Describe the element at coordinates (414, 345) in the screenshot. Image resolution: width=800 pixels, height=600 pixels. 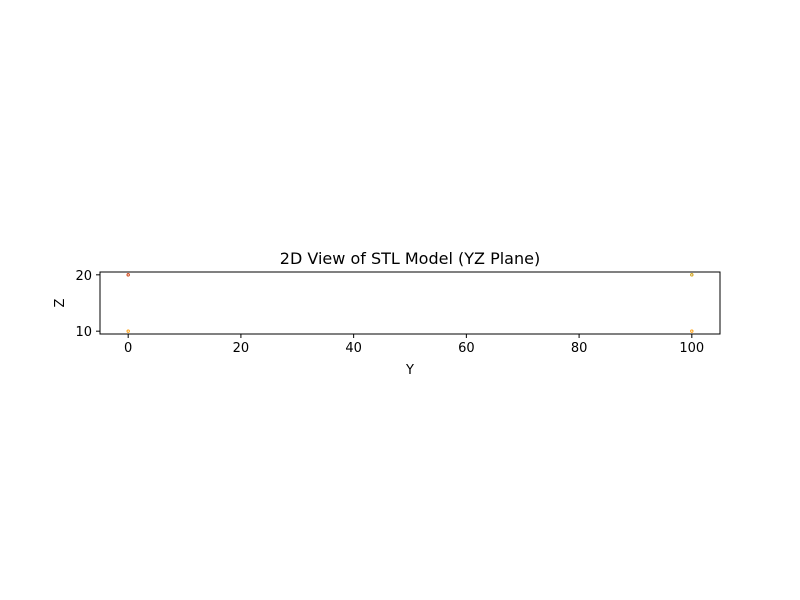
I see `x-axis: 0 20 40 60 80 100` at that location.